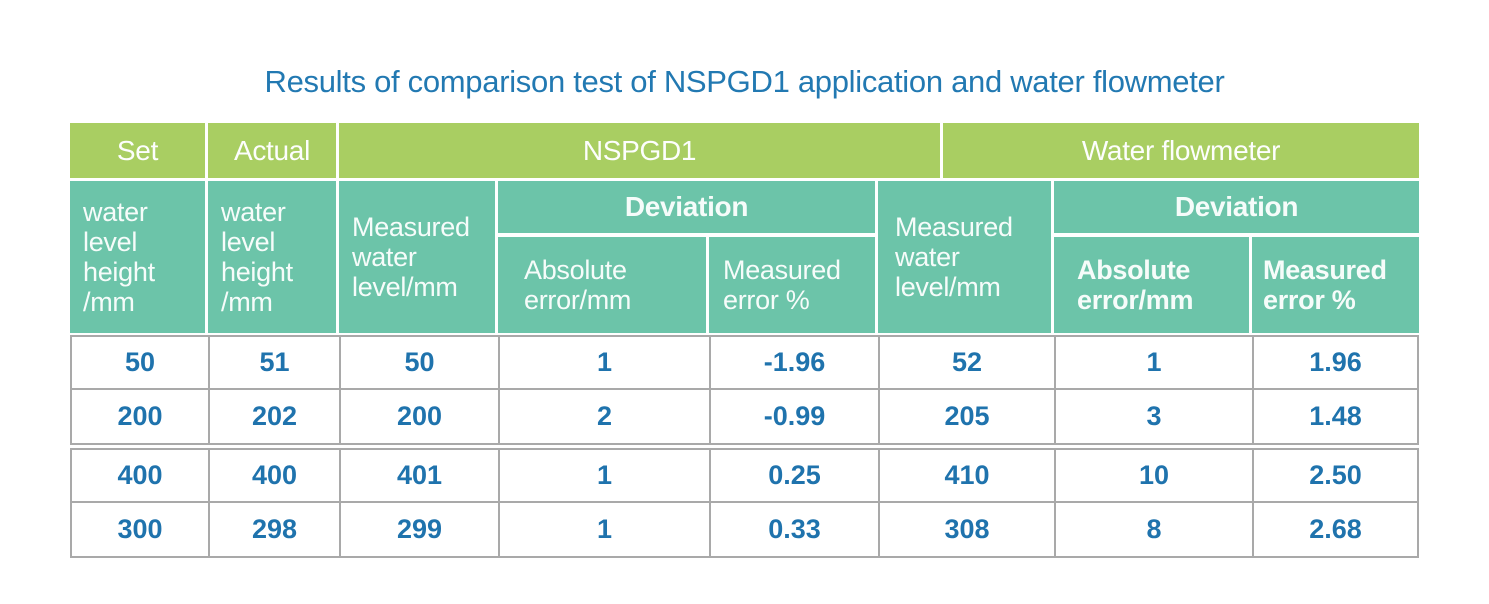 The image size is (1489, 604). Describe the element at coordinates (275, 416) in the screenshot. I see `table-cell: 202` at that location.